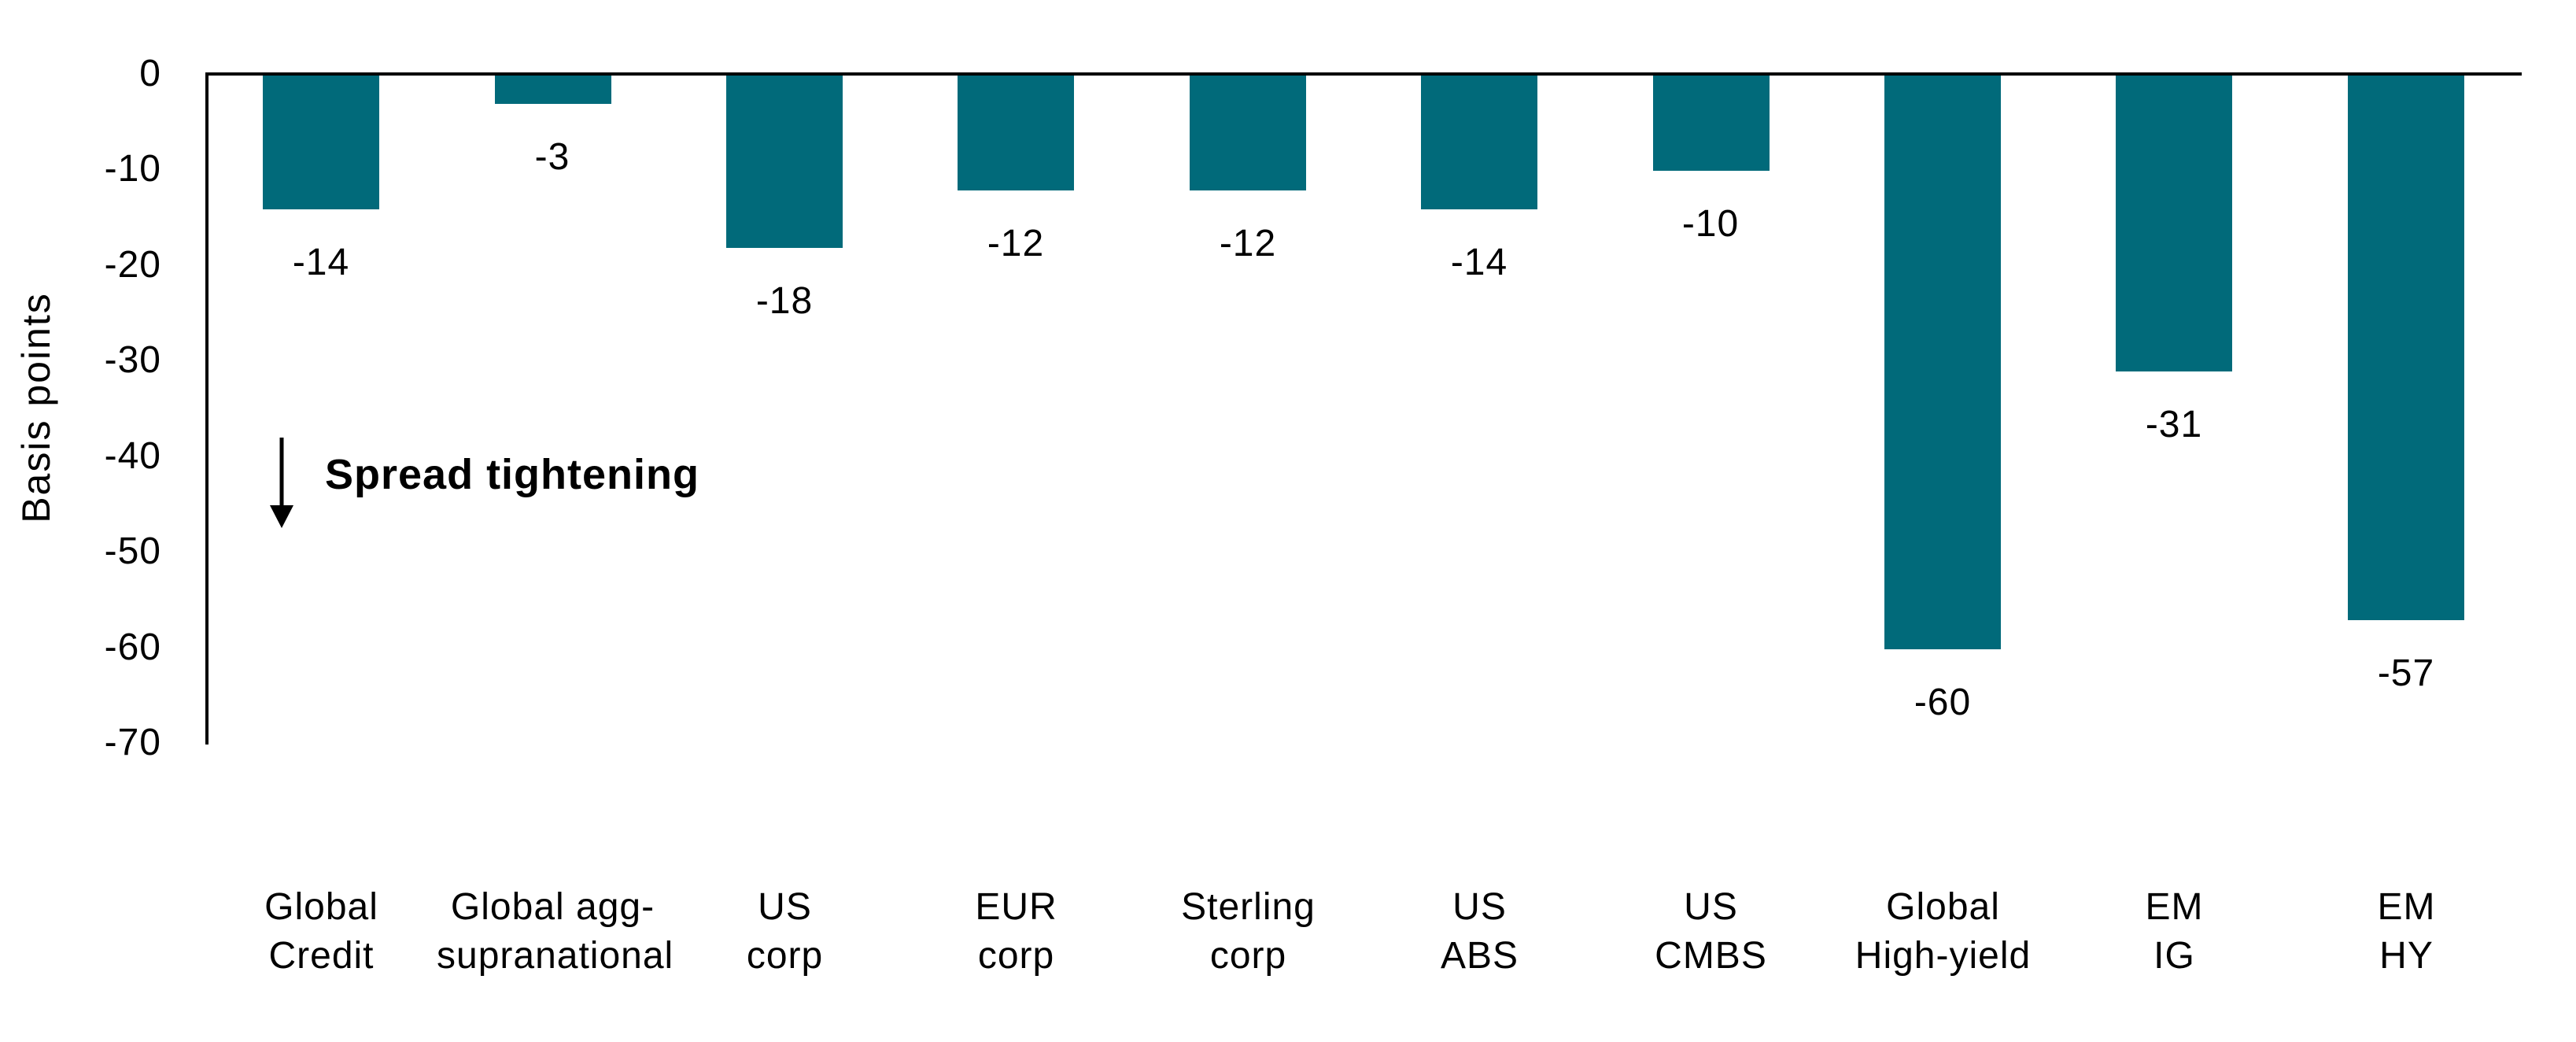 The image size is (2576, 1042). What do you see at coordinates (321, 956) in the screenshot?
I see `category-label-line: Credit` at bounding box center [321, 956].